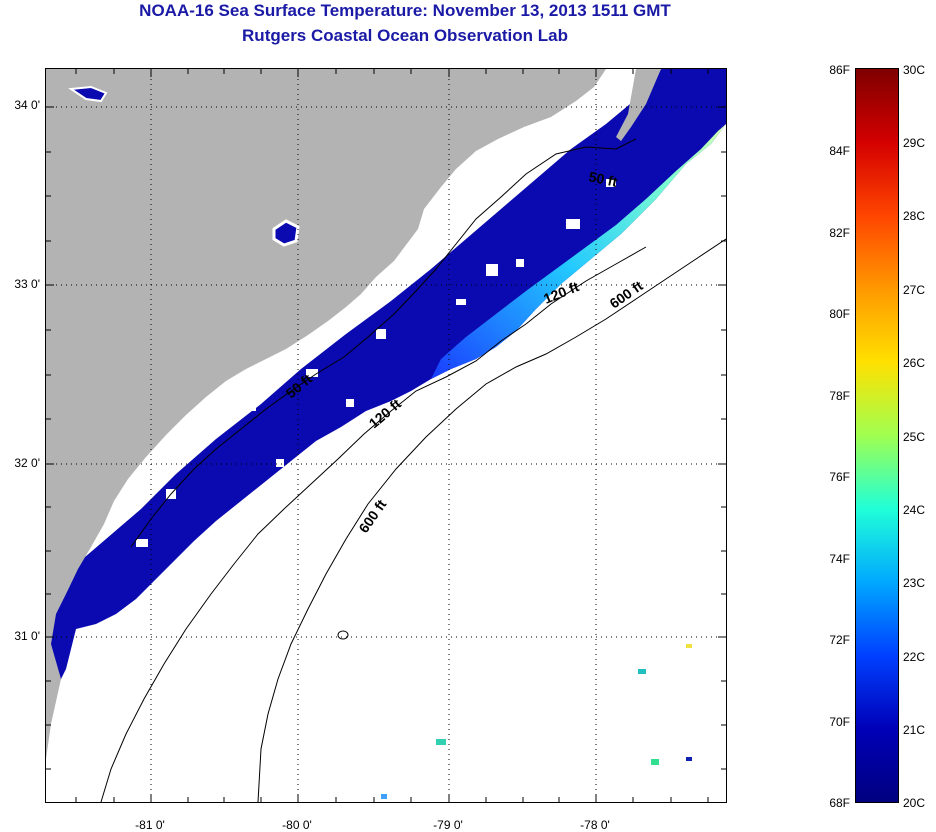 This screenshot has width=936, height=832. What do you see at coordinates (914, 216) in the screenshot?
I see `colorbar-c-label: 28C` at bounding box center [914, 216].